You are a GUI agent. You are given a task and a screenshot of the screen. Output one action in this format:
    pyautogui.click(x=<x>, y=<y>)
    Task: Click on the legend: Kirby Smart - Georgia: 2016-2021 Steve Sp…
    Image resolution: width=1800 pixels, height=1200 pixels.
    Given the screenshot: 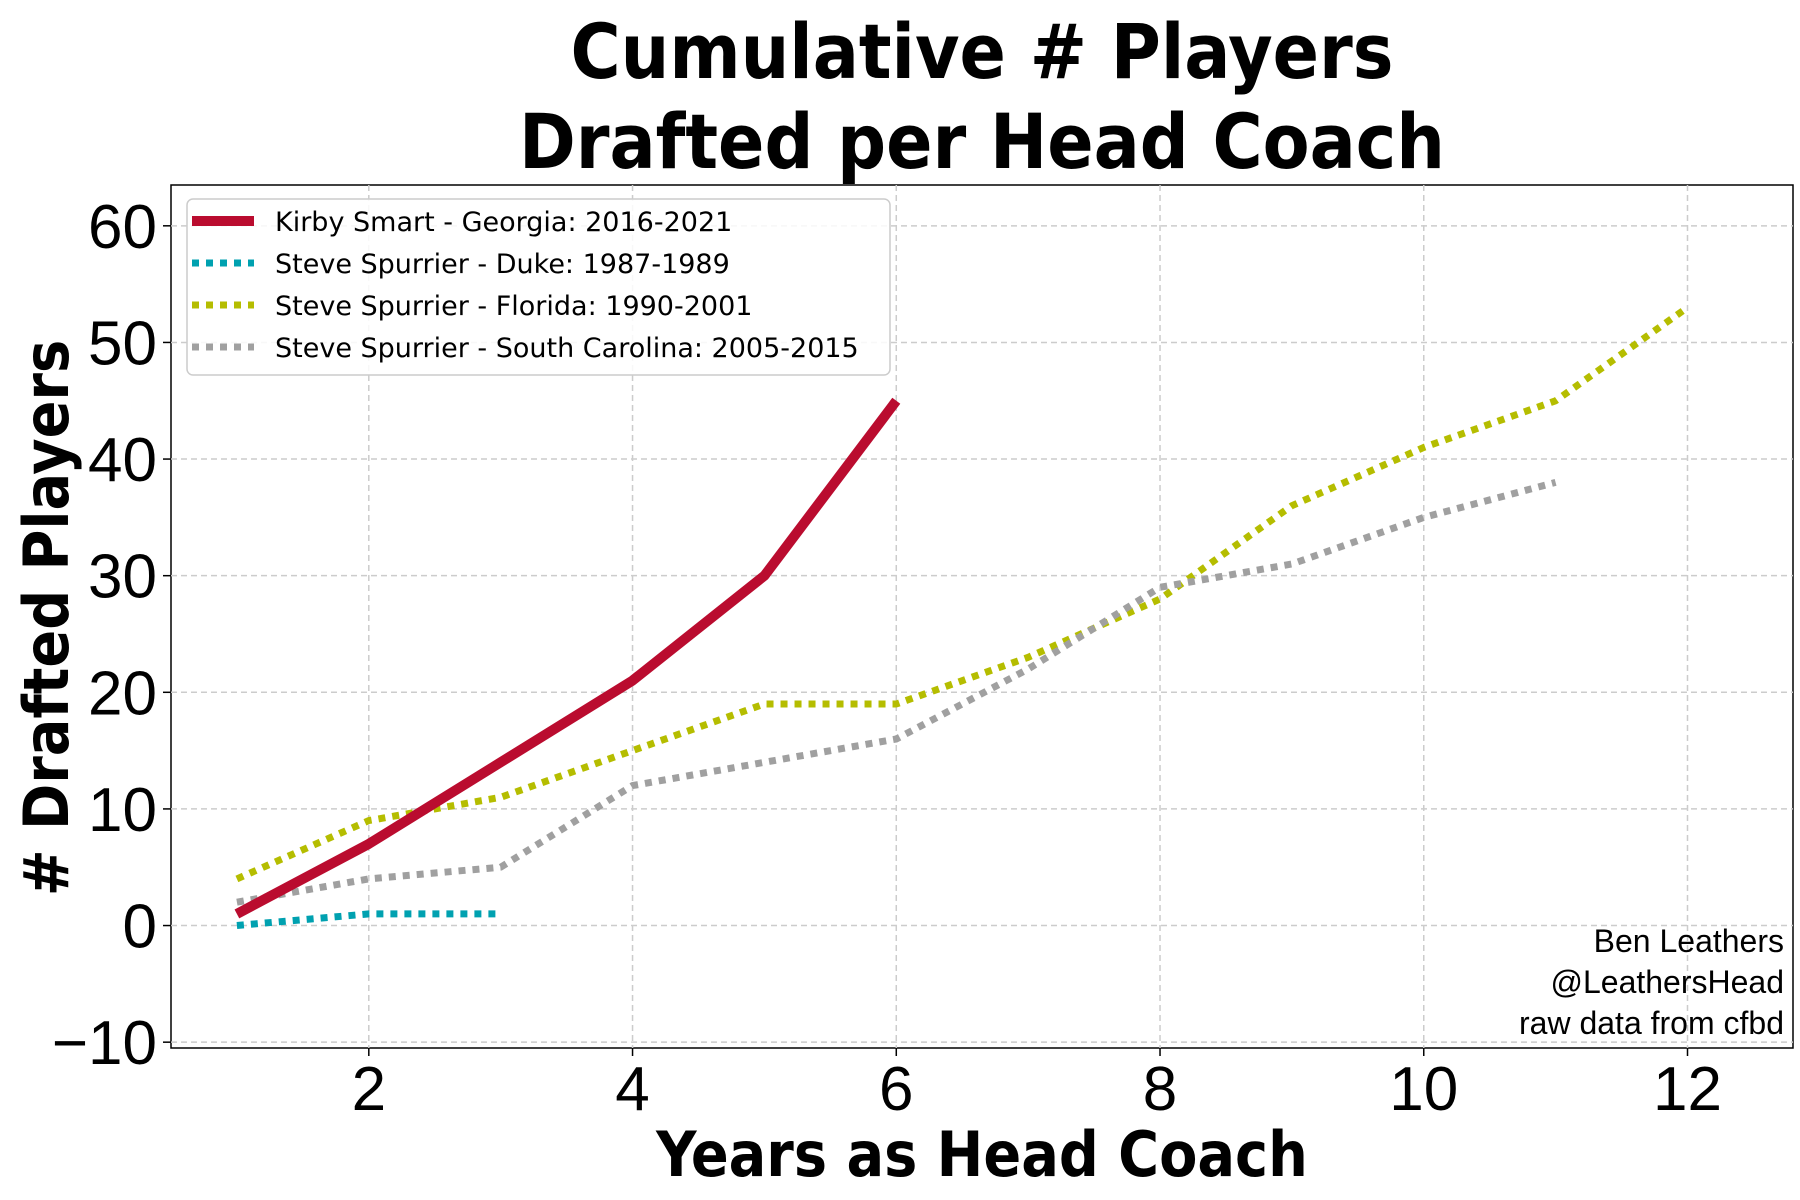 What is the action you would take?
    pyautogui.click(x=538, y=287)
    